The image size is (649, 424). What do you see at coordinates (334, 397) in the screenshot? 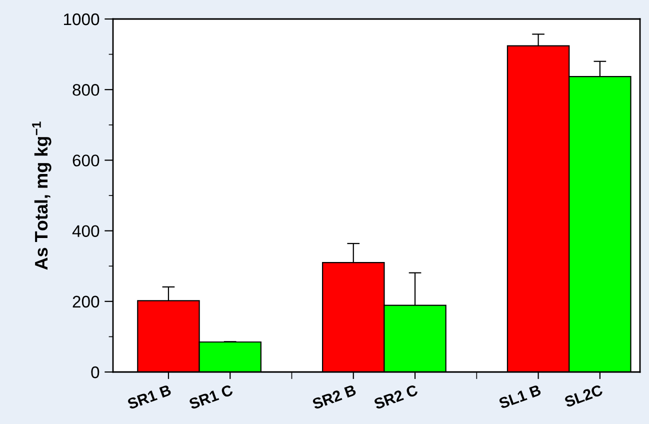
I see `x-tick-label: SR2 B` at bounding box center [334, 397].